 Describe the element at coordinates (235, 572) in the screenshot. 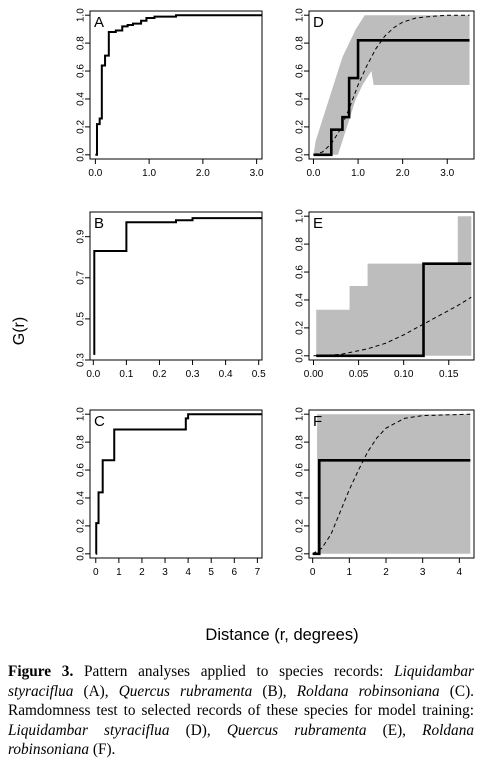

I see `x-tick-label: 6` at that location.